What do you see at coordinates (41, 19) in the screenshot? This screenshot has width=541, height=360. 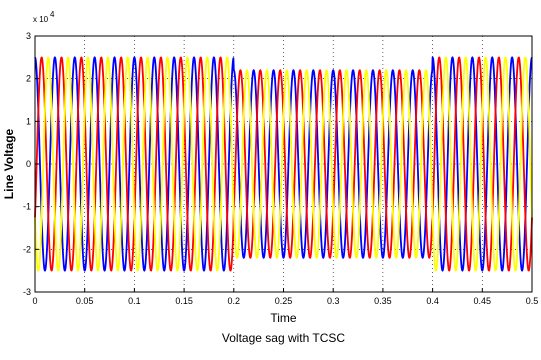 I see `y-multiplier-label: x 10` at bounding box center [41, 19].